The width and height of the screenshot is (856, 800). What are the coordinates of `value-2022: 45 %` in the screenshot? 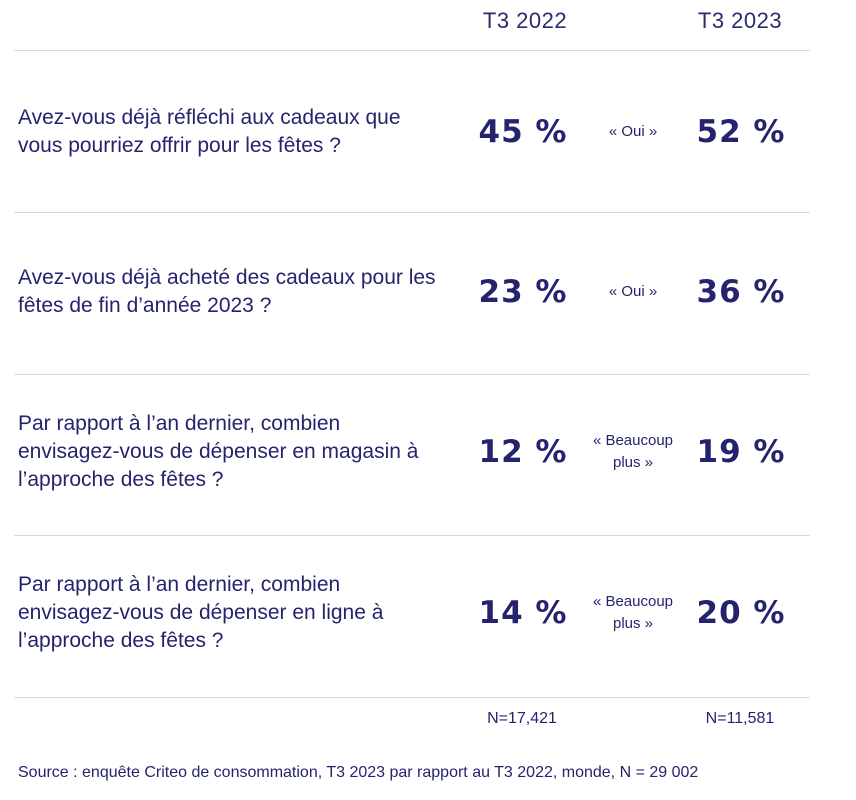 It's located at (523, 132).